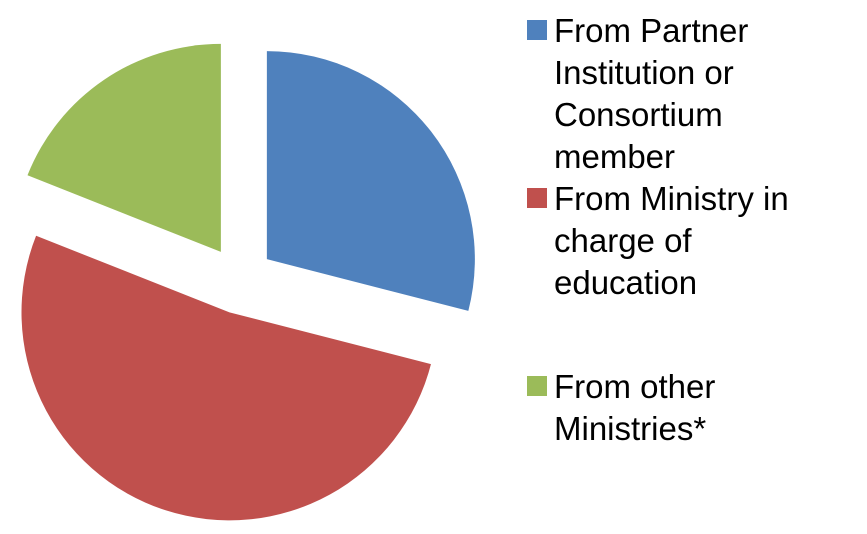  Describe the element at coordinates (638, 114) in the screenshot. I see `legend-line: Consortium` at that location.